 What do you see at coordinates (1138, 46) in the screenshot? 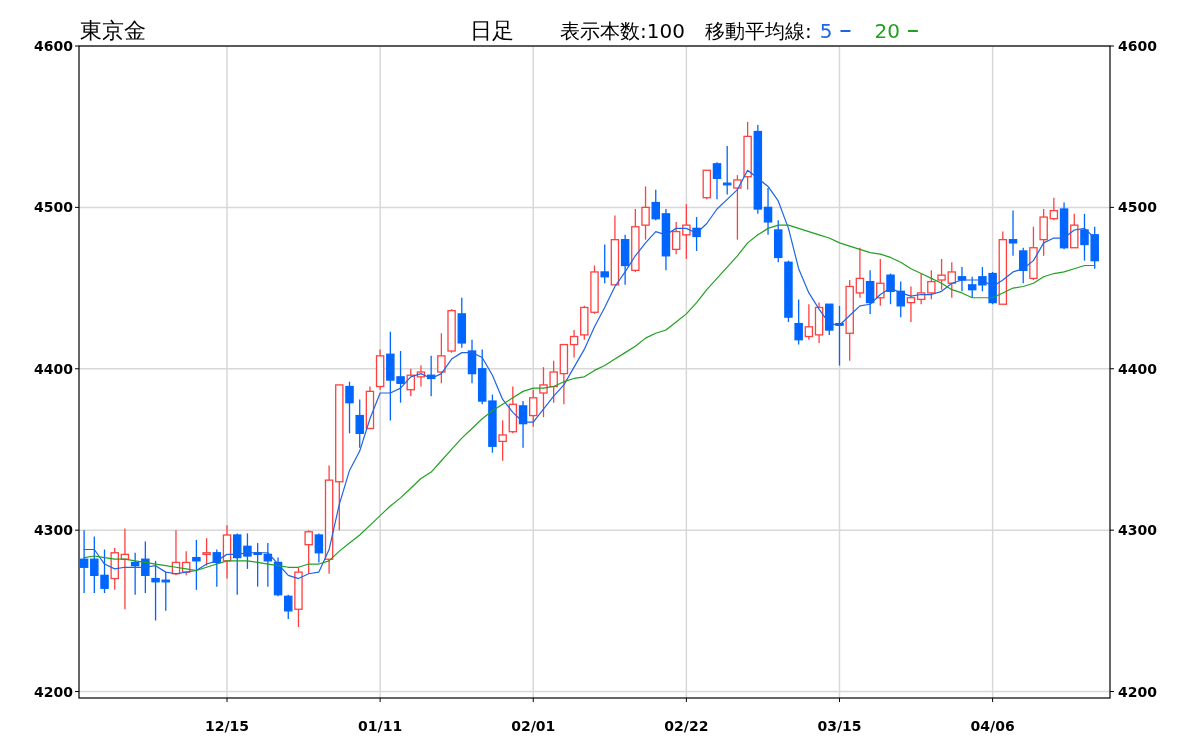
I see `y2-tick-label: 4600` at bounding box center [1138, 46].